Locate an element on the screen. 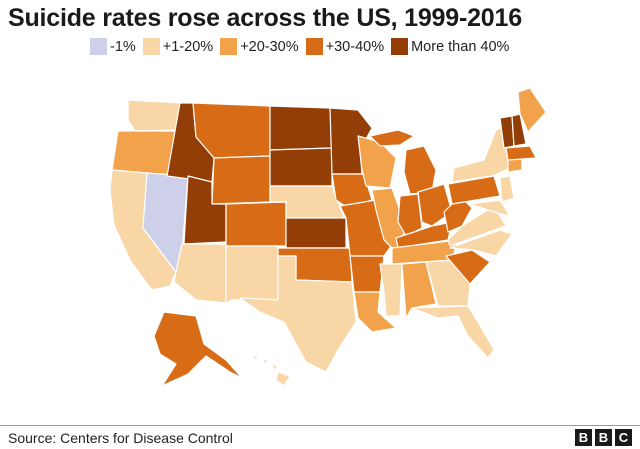 The height and width of the screenshot is (449, 640). state-washington is located at coordinates (154, 115).